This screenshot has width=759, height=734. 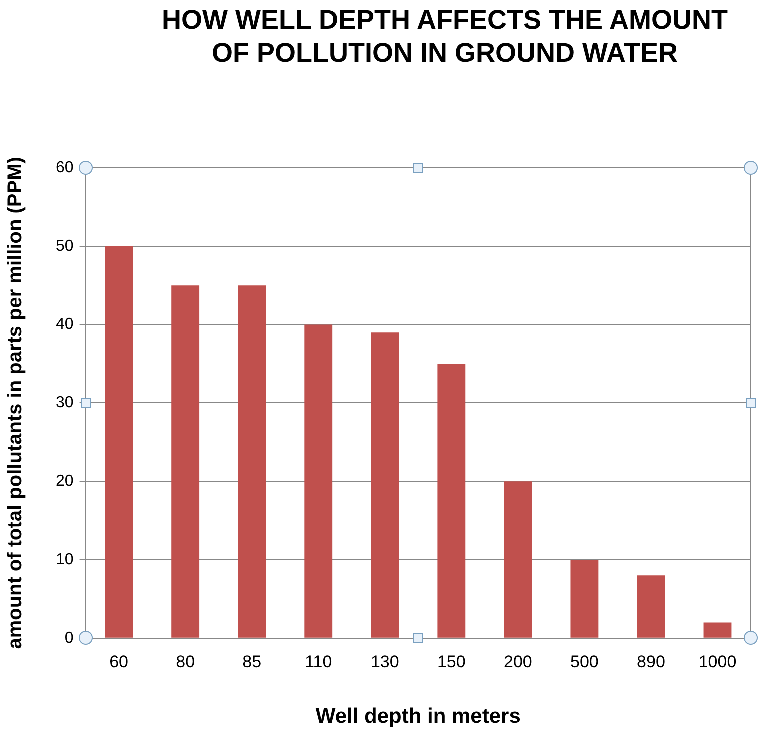 What do you see at coordinates (65, 403) in the screenshot?
I see `y-tick-label: 30` at bounding box center [65, 403].